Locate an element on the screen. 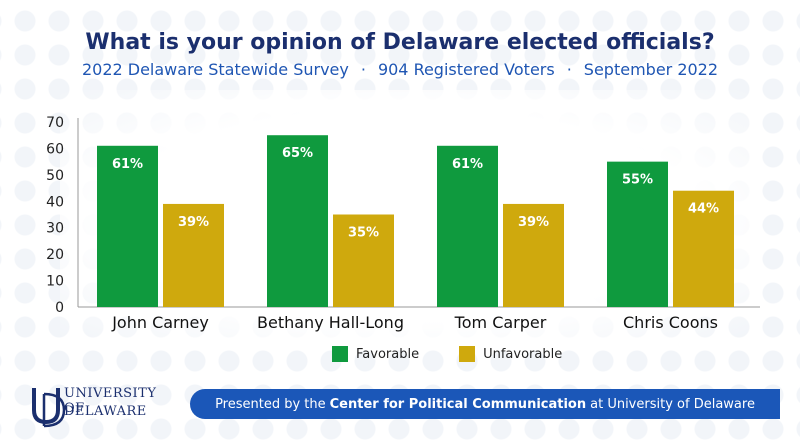  x-category-label: Bethany Hall-Long is located at coordinates (330, 322).